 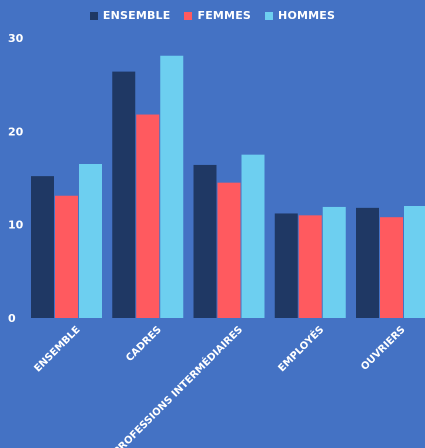 I want to click on y-tick-label: 20, so click(x=16, y=131).